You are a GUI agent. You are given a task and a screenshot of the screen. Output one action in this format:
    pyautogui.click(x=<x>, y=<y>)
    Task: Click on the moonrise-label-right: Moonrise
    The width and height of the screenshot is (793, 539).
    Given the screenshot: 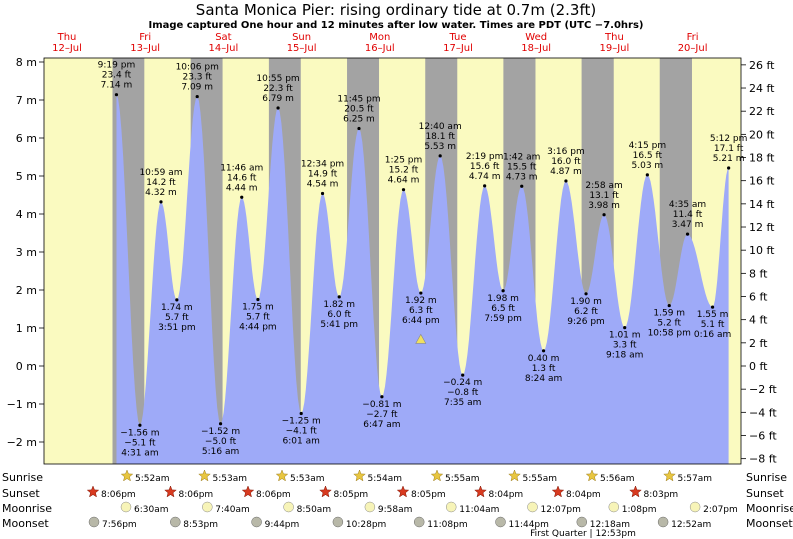 What is the action you would take?
    pyautogui.click(x=769, y=508)
    